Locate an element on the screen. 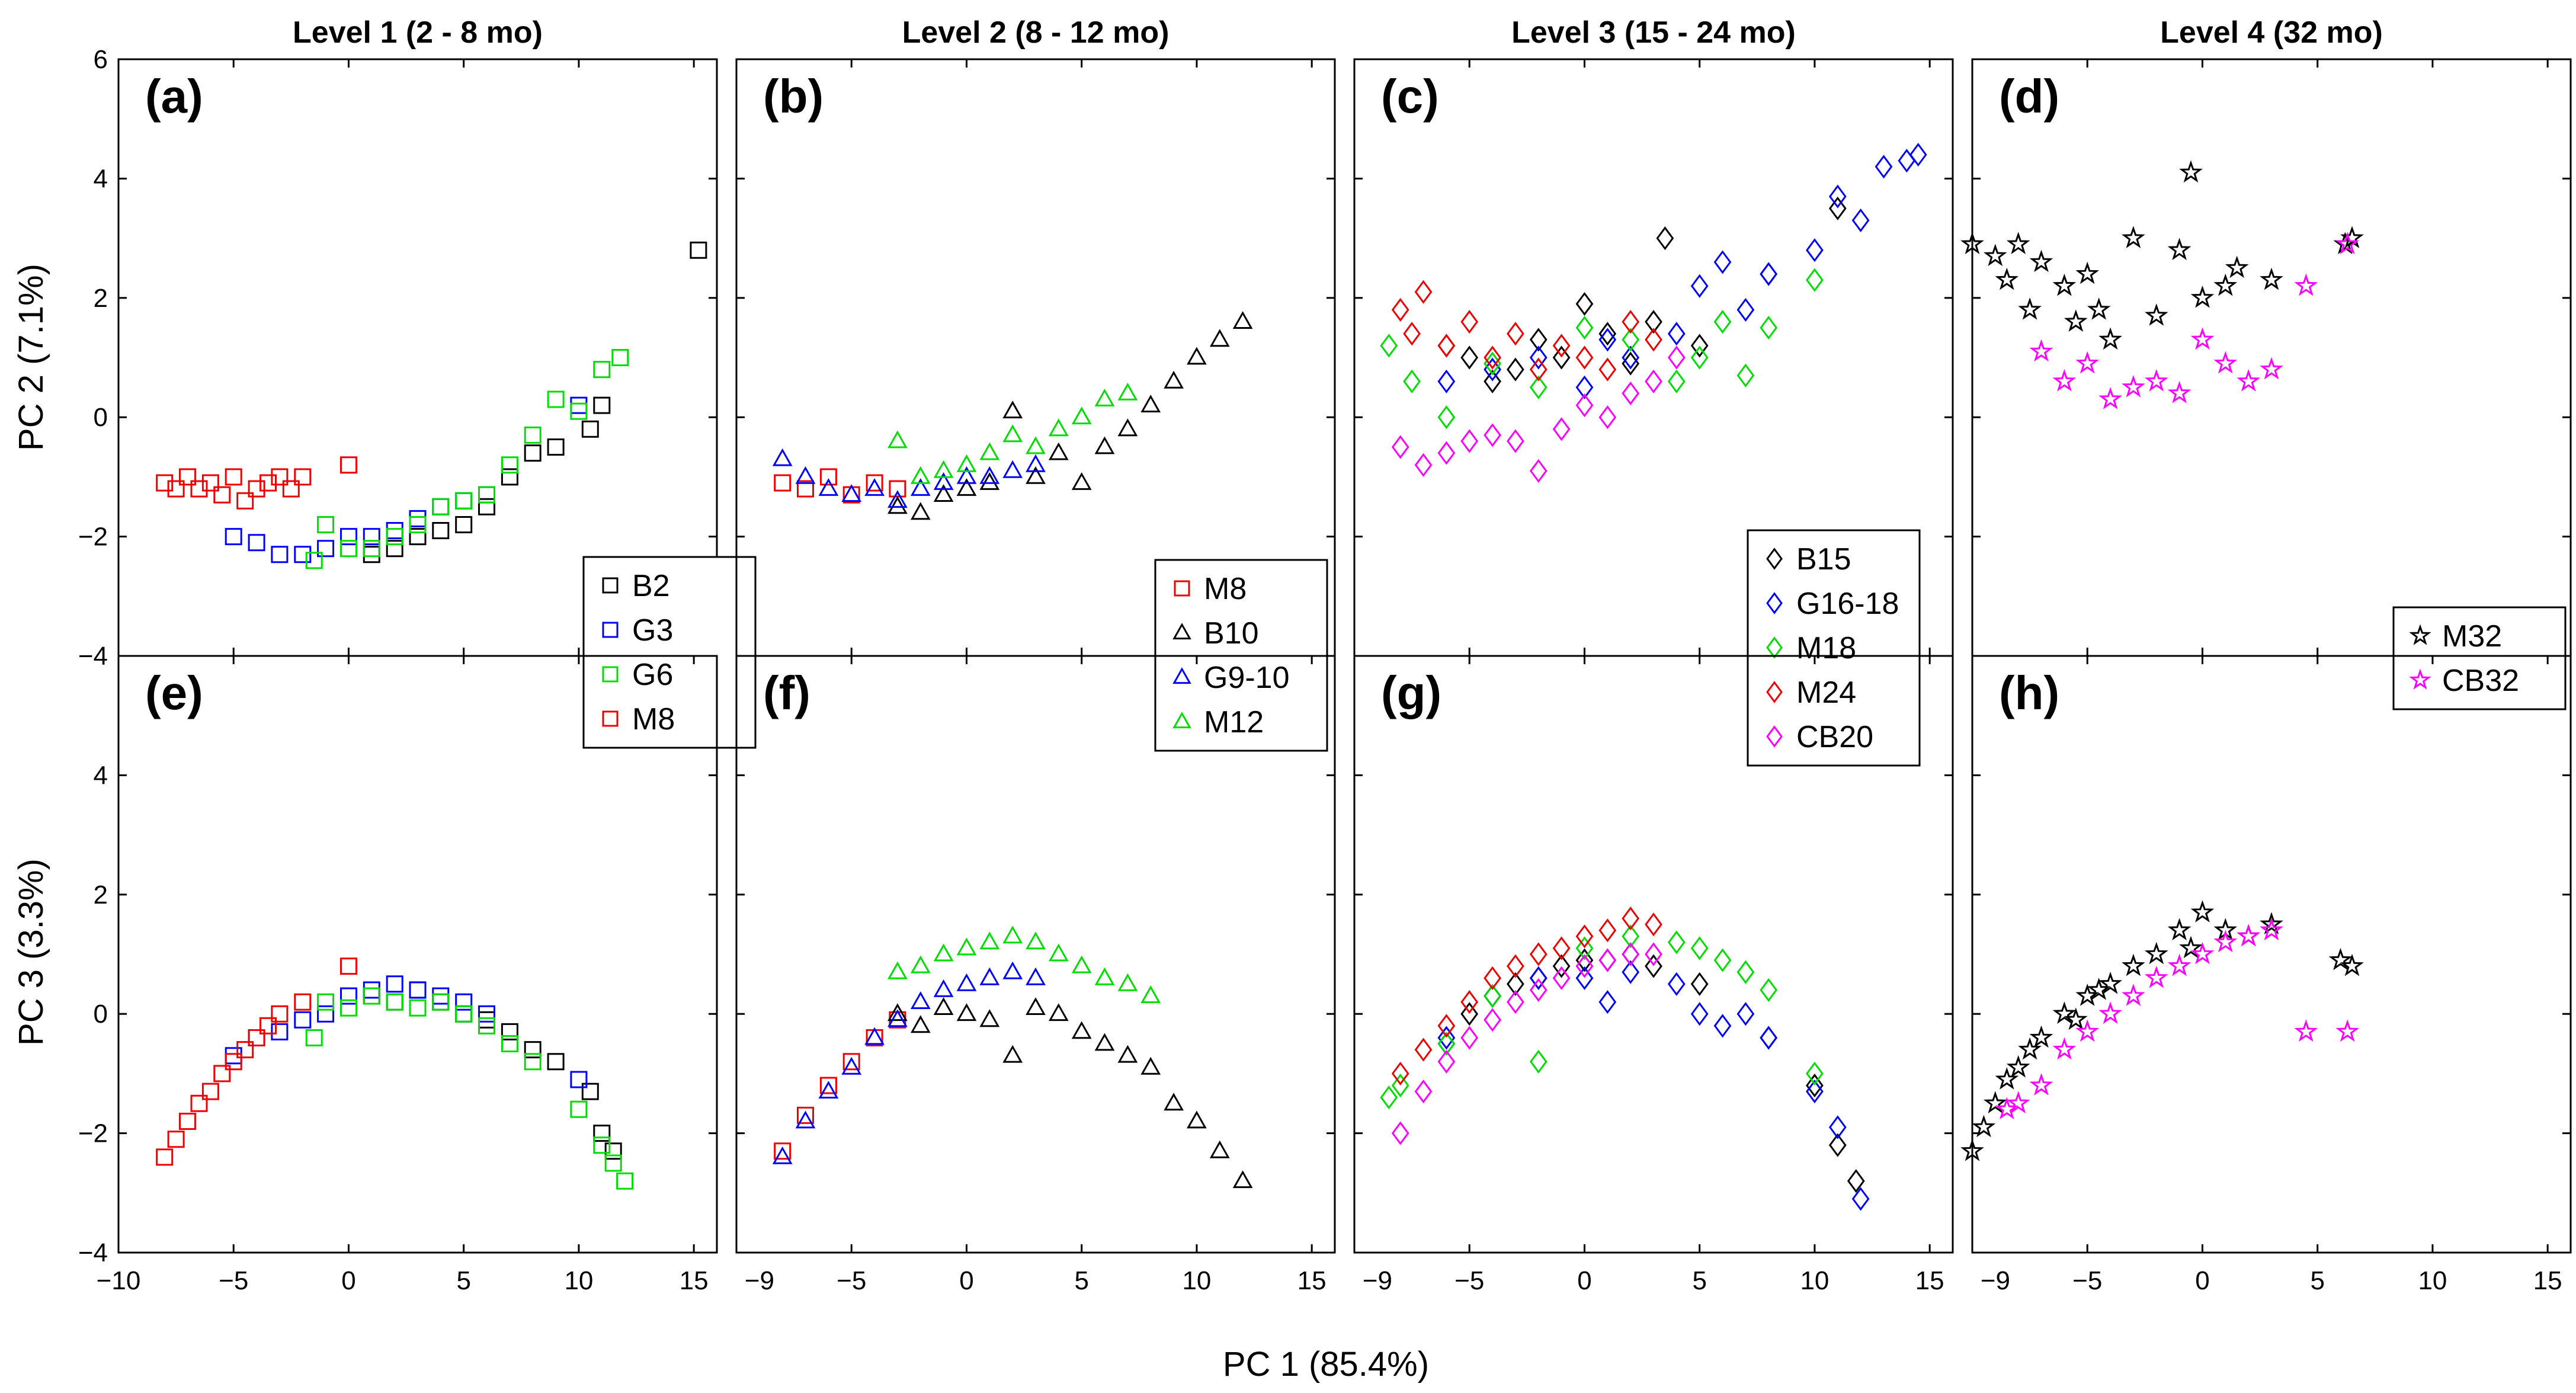  panel-letter: (c) is located at coordinates (1410, 96).